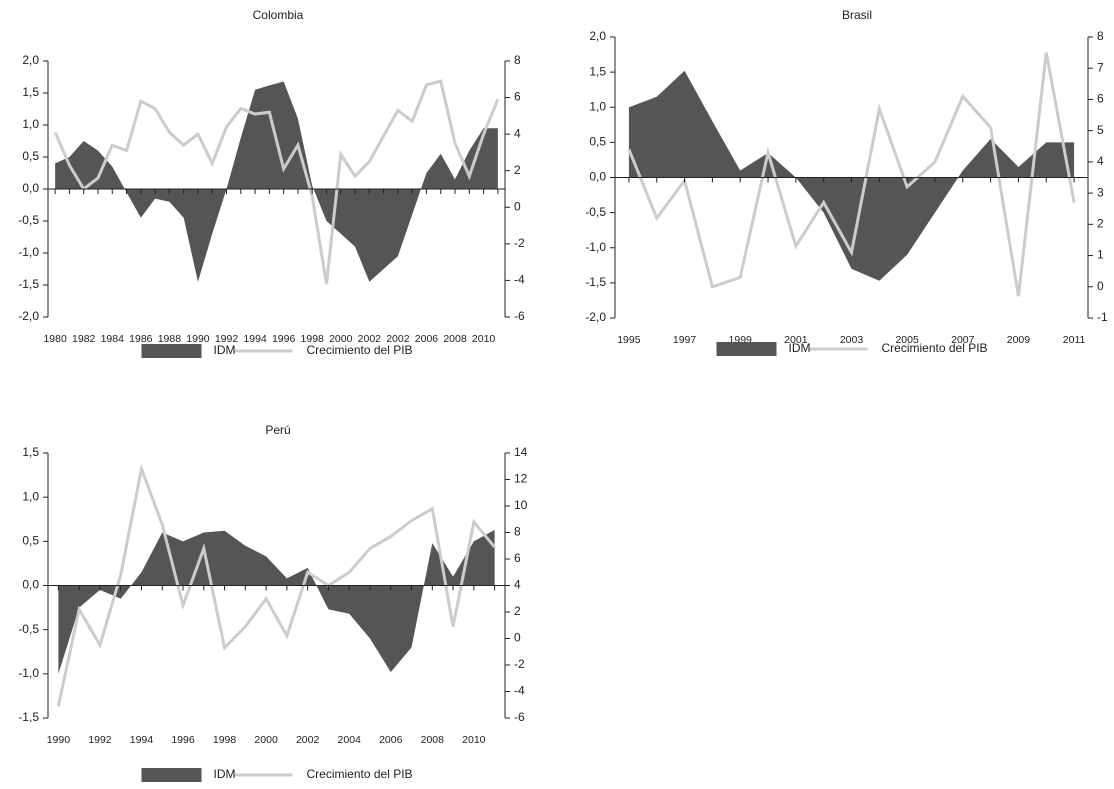 The width and height of the screenshot is (1114, 789). Describe the element at coordinates (391, 740) in the screenshot. I see `x-tick-label: 2006` at that location.